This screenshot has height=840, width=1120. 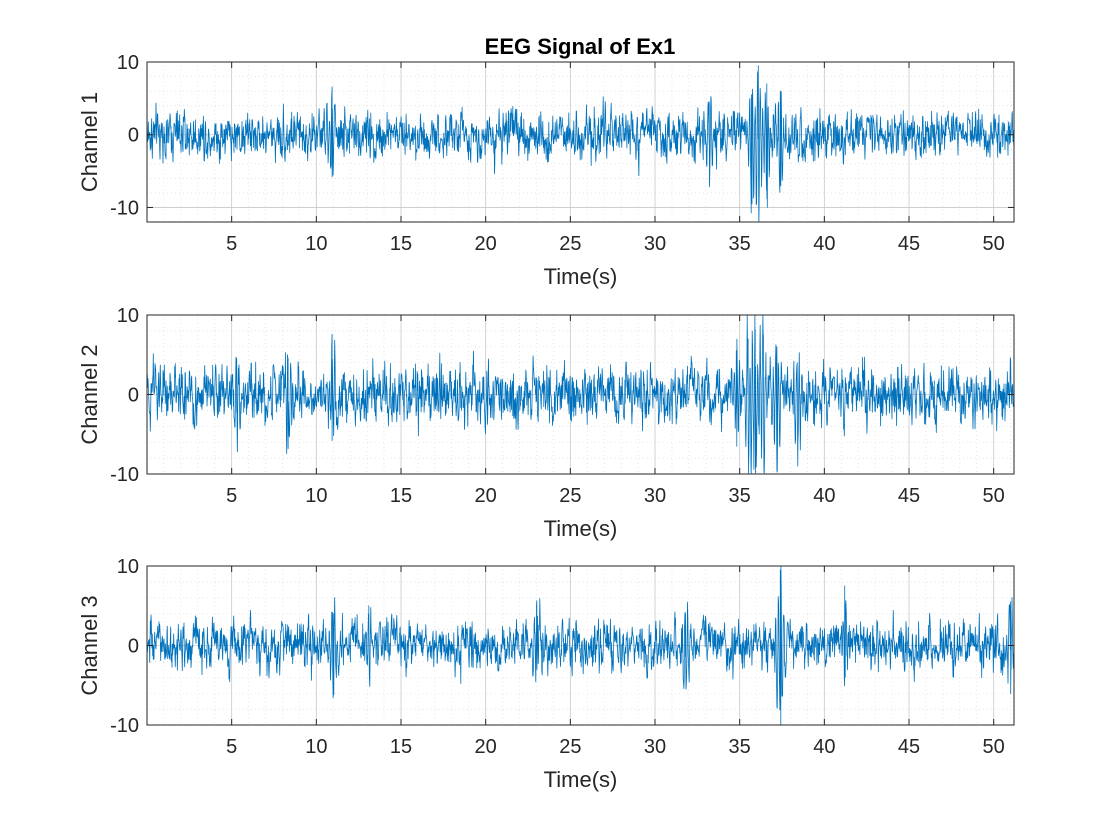 What do you see at coordinates (89, 645) in the screenshot?
I see `y-axis-label: Channel 3` at bounding box center [89, 645].